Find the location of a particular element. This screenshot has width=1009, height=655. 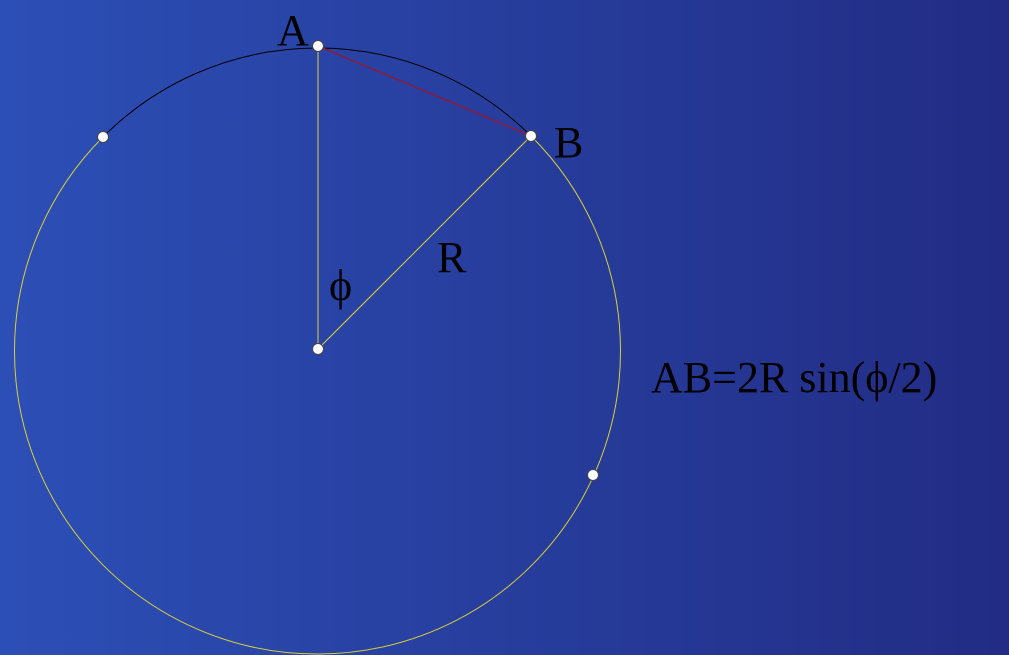

formula: AB=2R sin(ϕ/2) is located at coordinates (794, 377).